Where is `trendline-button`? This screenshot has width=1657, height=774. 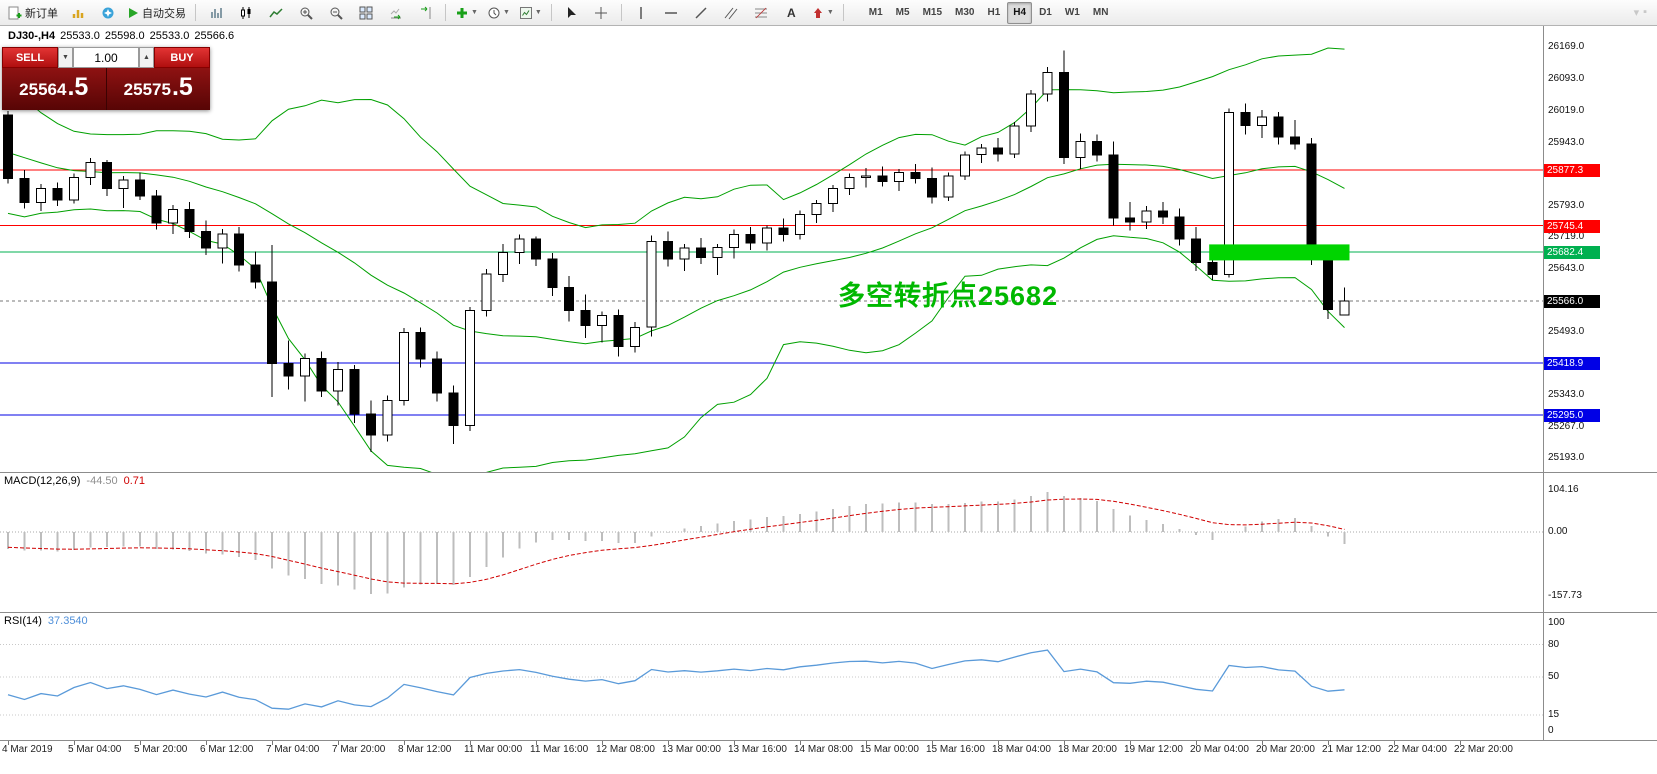 trendline-button is located at coordinates (701, 12).